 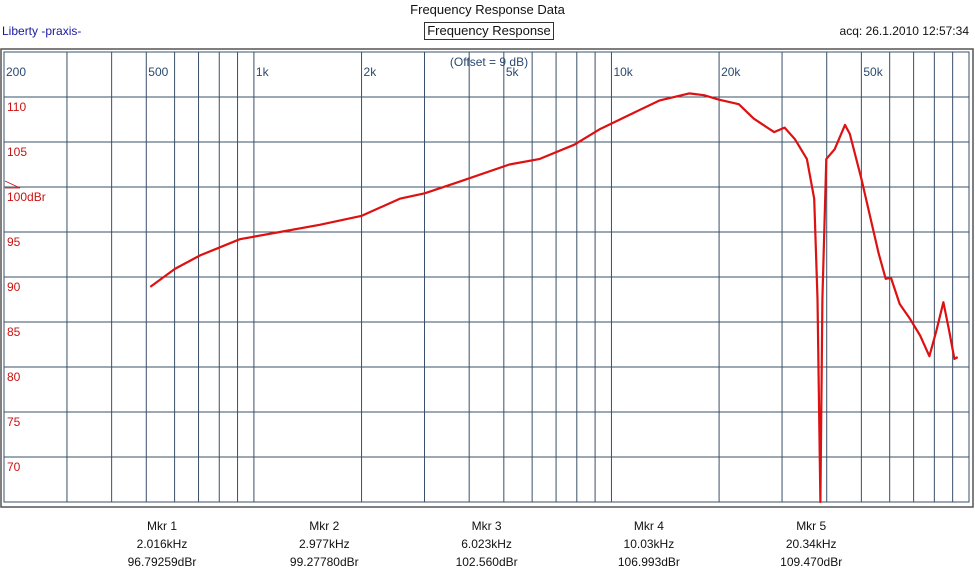 What do you see at coordinates (16, 72) in the screenshot?
I see `x-tick-label: 200` at bounding box center [16, 72].